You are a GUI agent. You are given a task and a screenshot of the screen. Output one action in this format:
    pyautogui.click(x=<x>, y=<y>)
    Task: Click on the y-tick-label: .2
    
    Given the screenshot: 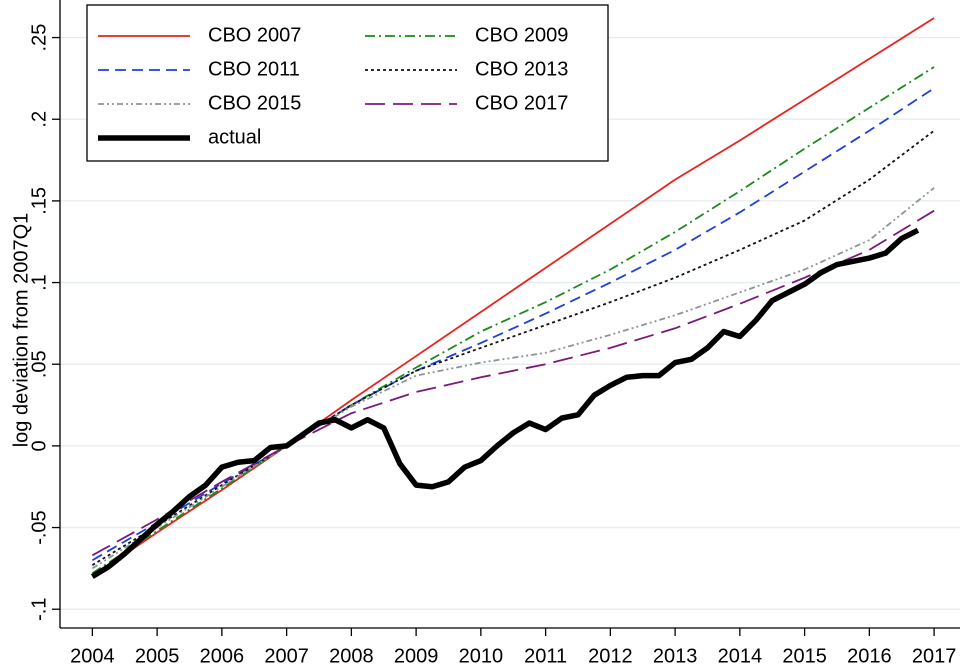 What is the action you would take?
    pyautogui.click(x=39, y=119)
    